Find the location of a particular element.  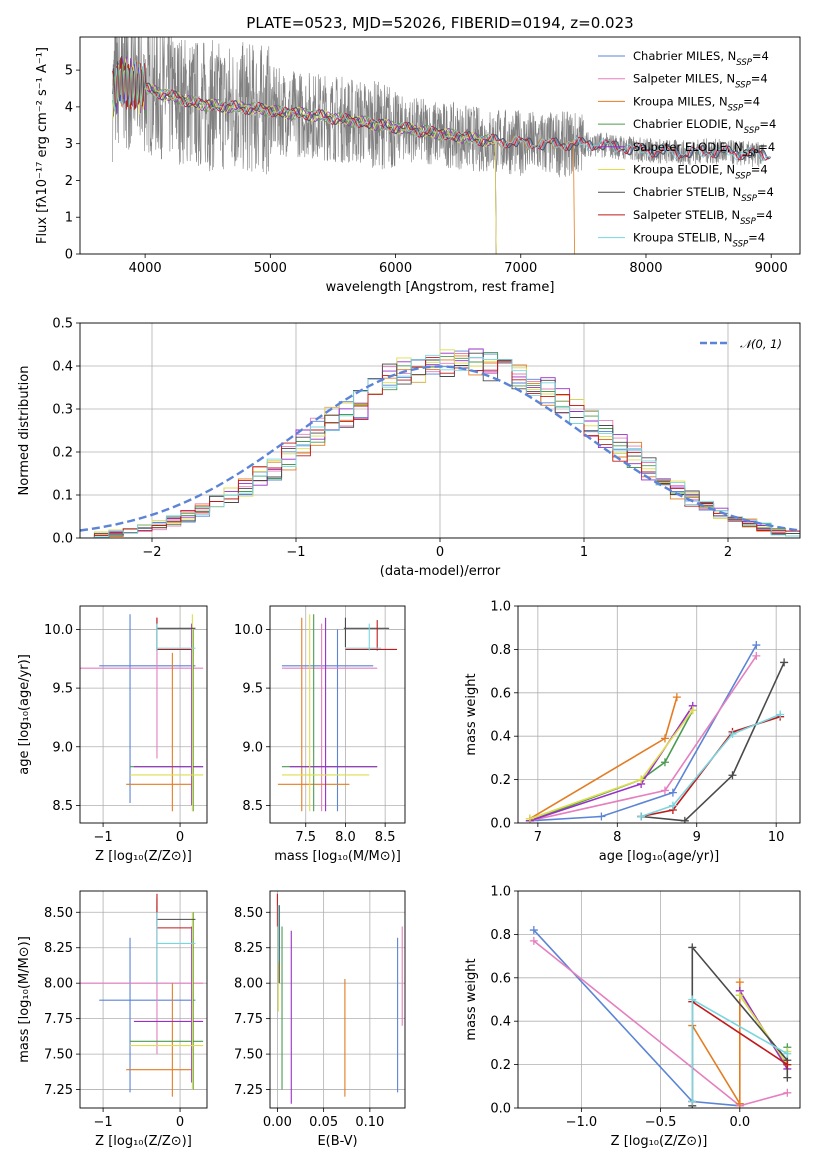

y-tick-label: 8.50 is located at coordinates (248, 913).